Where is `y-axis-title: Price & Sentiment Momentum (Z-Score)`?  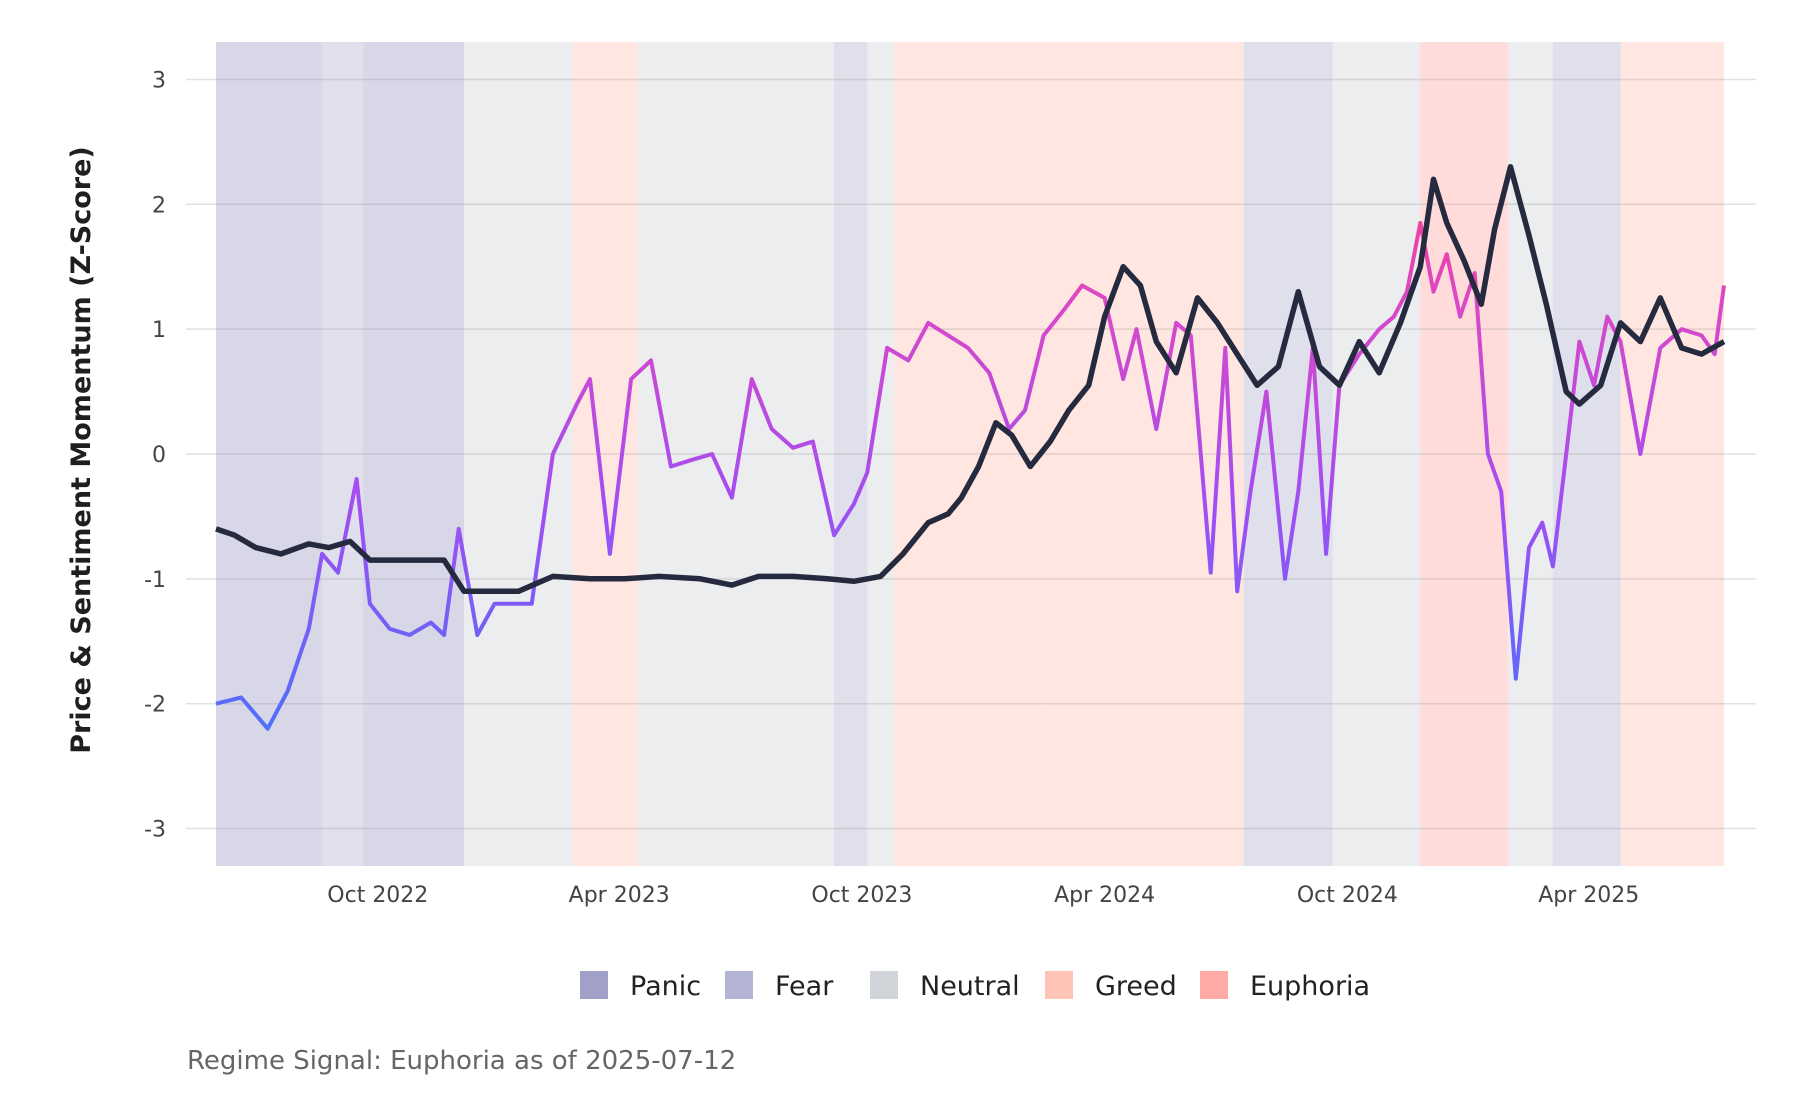 y-axis-title: Price & Sentiment Momentum (Z-Score) is located at coordinates (81, 450).